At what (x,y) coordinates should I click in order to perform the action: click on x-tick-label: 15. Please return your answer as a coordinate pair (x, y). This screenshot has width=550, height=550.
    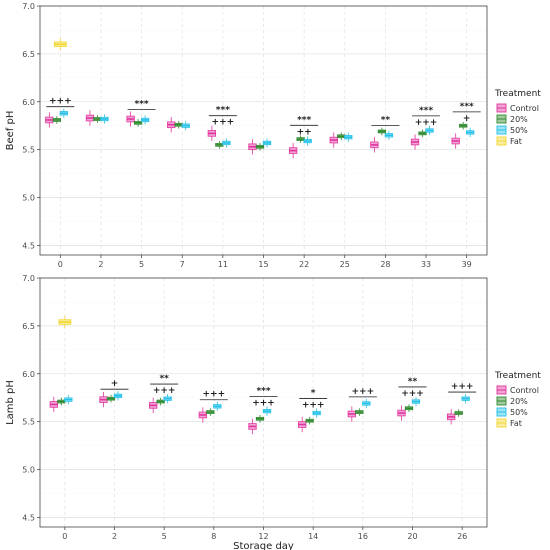
    Looking at the image, I should click on (263, 264).